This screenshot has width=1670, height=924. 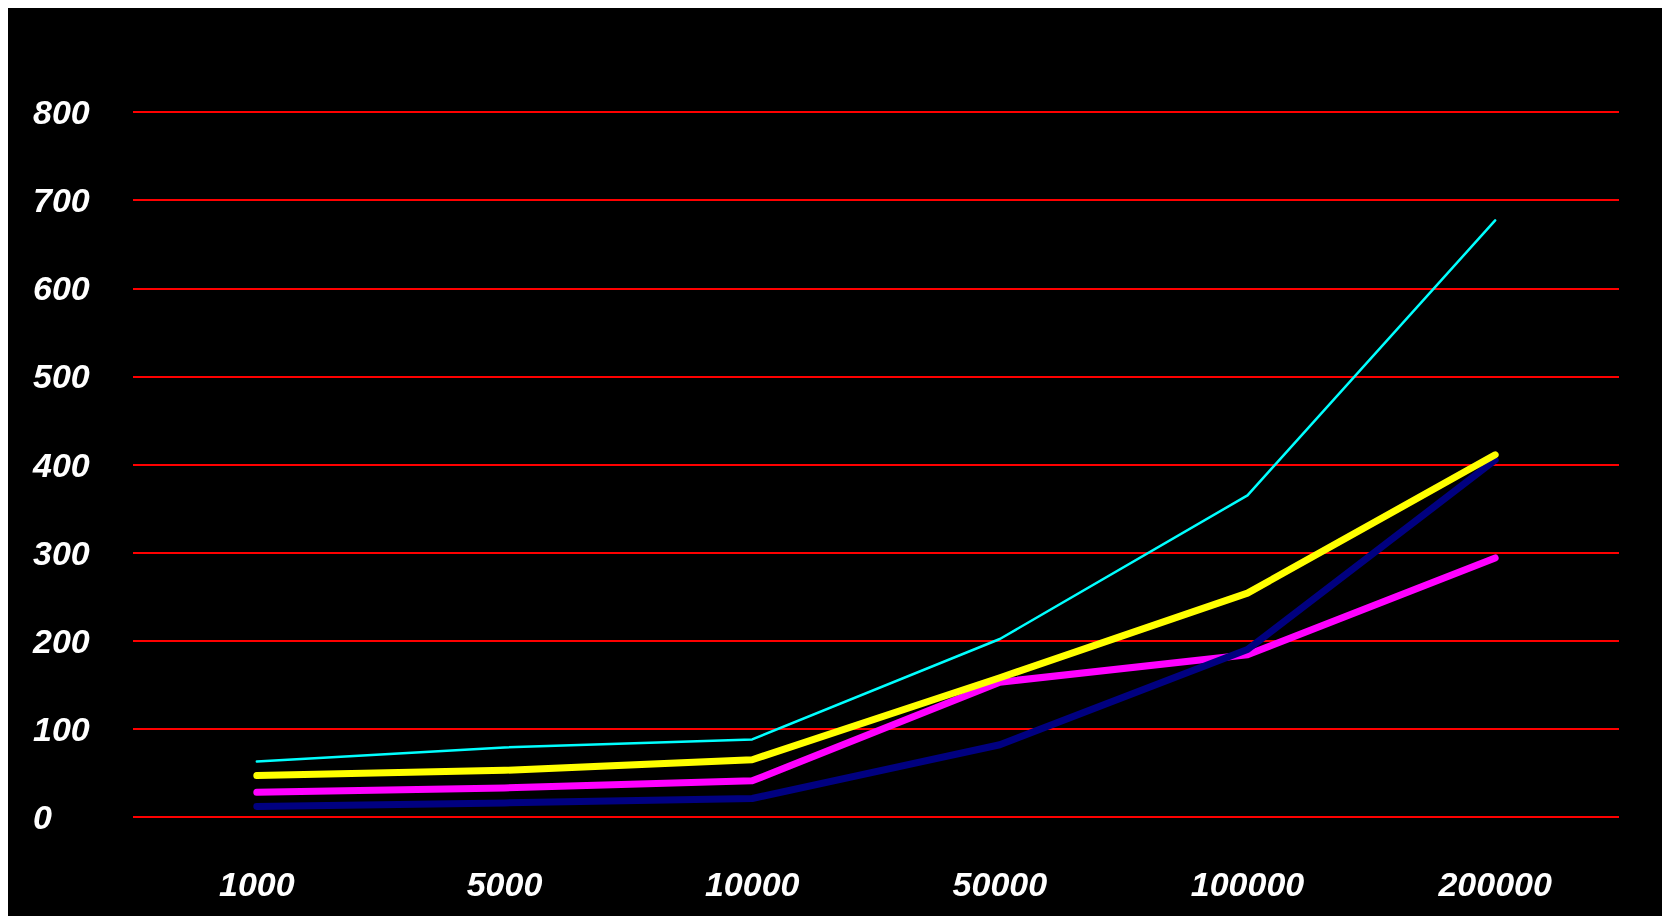 What do you see at coordinates (61, 464) in the screenshot?
I see `y-tick-label: 400` at bounding box center [61, 464].